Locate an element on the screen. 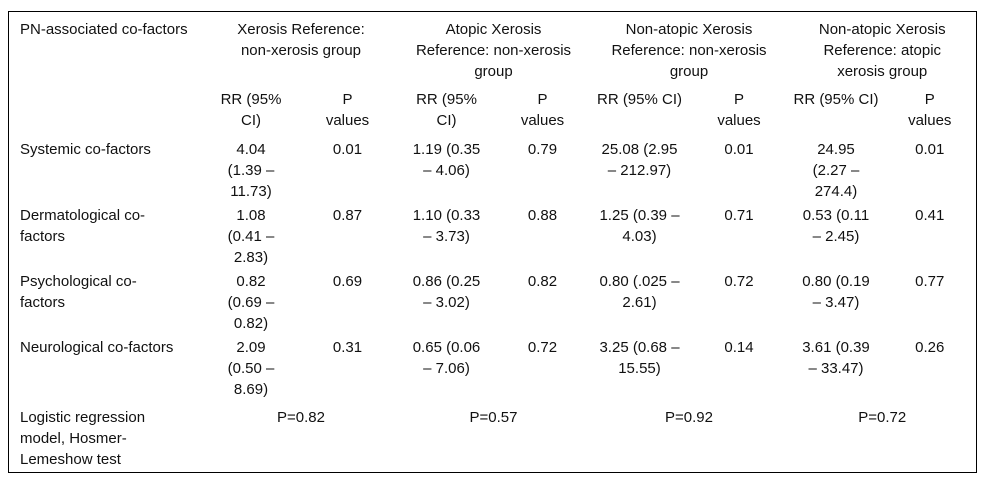  row-label-systemic: Systemic co-factors is located at coordinates (85, 149).